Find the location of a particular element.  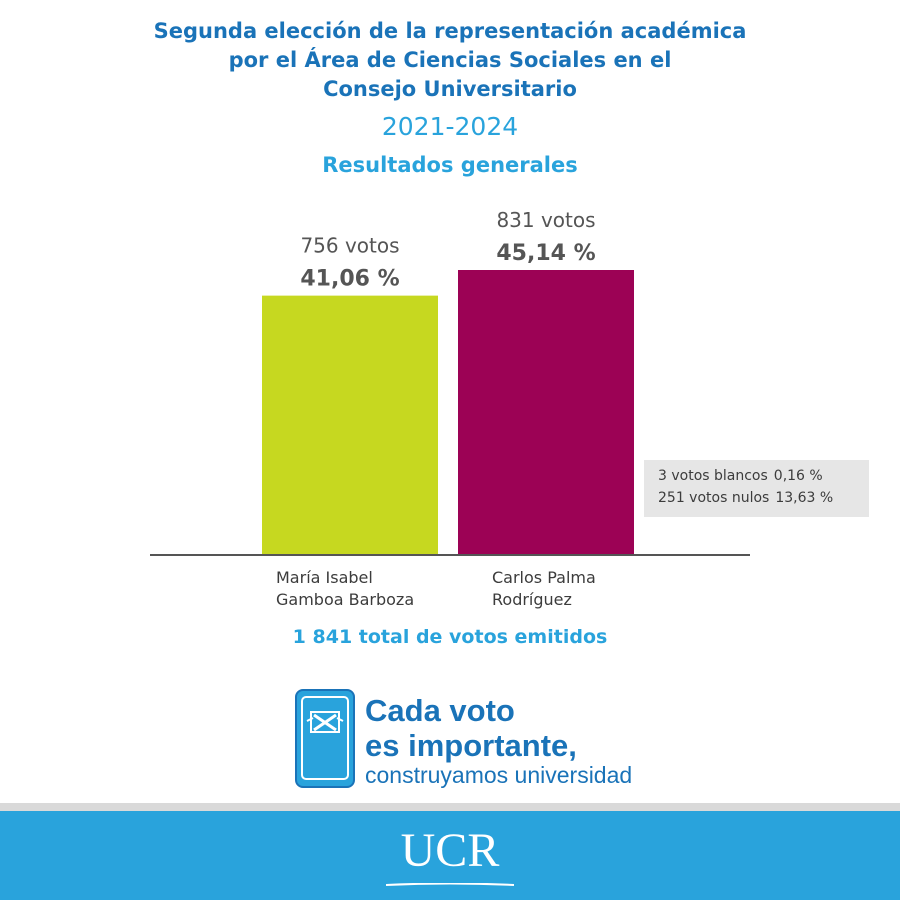

null-votes-line: 251 votos nulos 13,63 % is located at coordinates (745, 498).